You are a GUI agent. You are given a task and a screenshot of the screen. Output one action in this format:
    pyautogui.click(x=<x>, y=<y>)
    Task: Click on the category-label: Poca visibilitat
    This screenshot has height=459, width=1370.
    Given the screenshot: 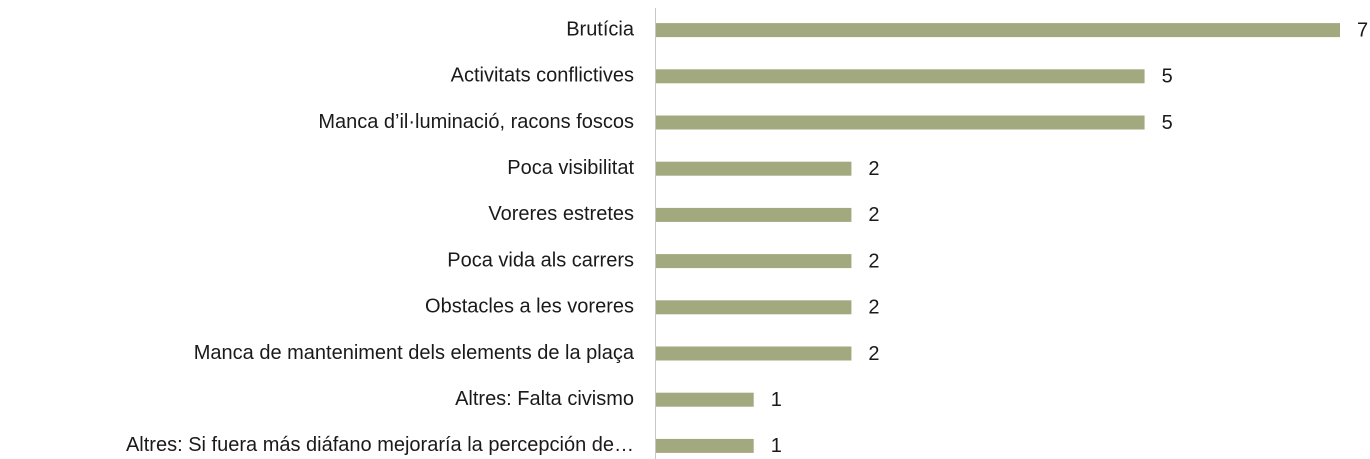 What is the action you would take?
    pyautogui.click(x=570, y=168)
    